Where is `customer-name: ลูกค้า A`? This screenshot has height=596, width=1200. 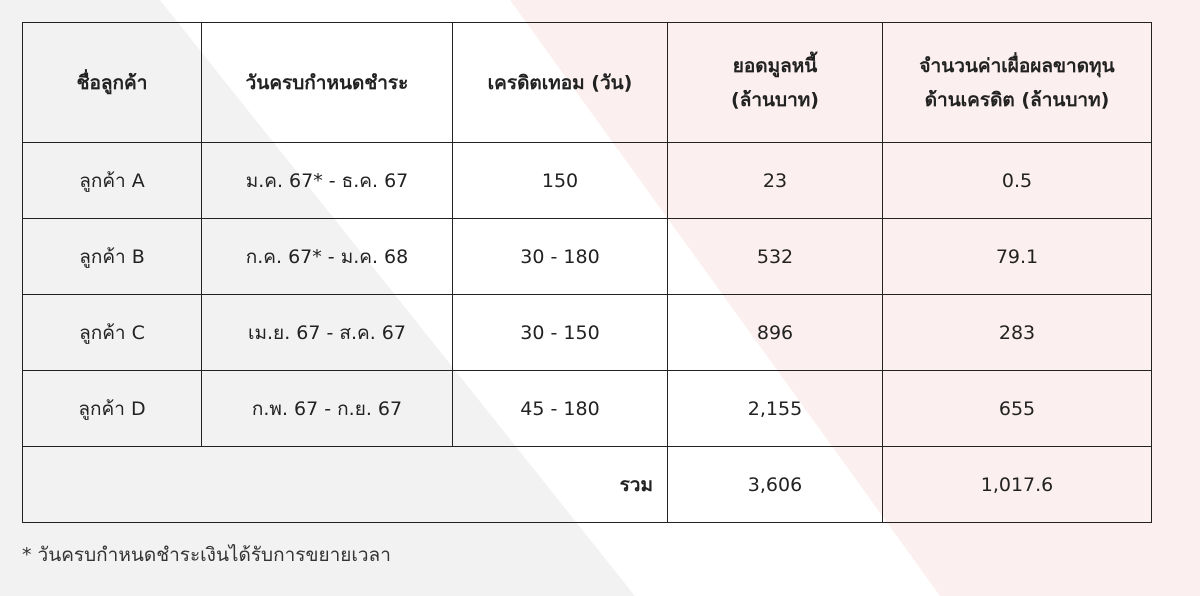 customer-name: ลูกค้า A is located at coordinates (112, 180).